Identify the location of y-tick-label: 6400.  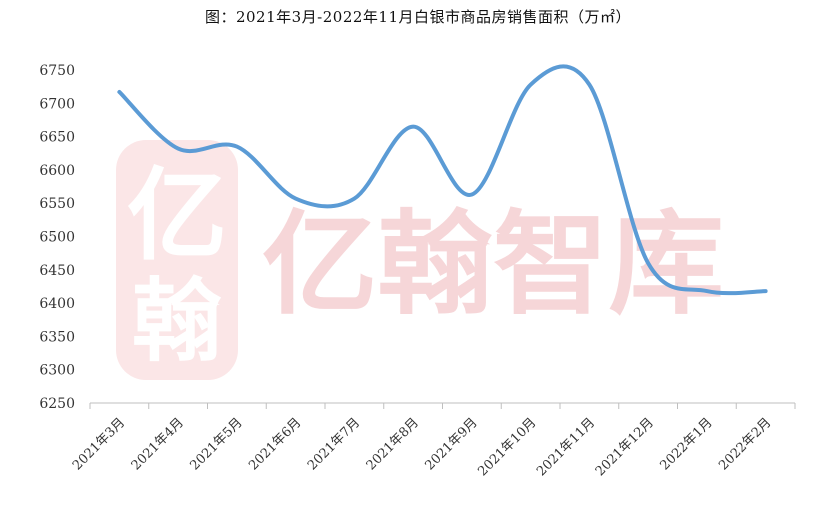
(57, 304).